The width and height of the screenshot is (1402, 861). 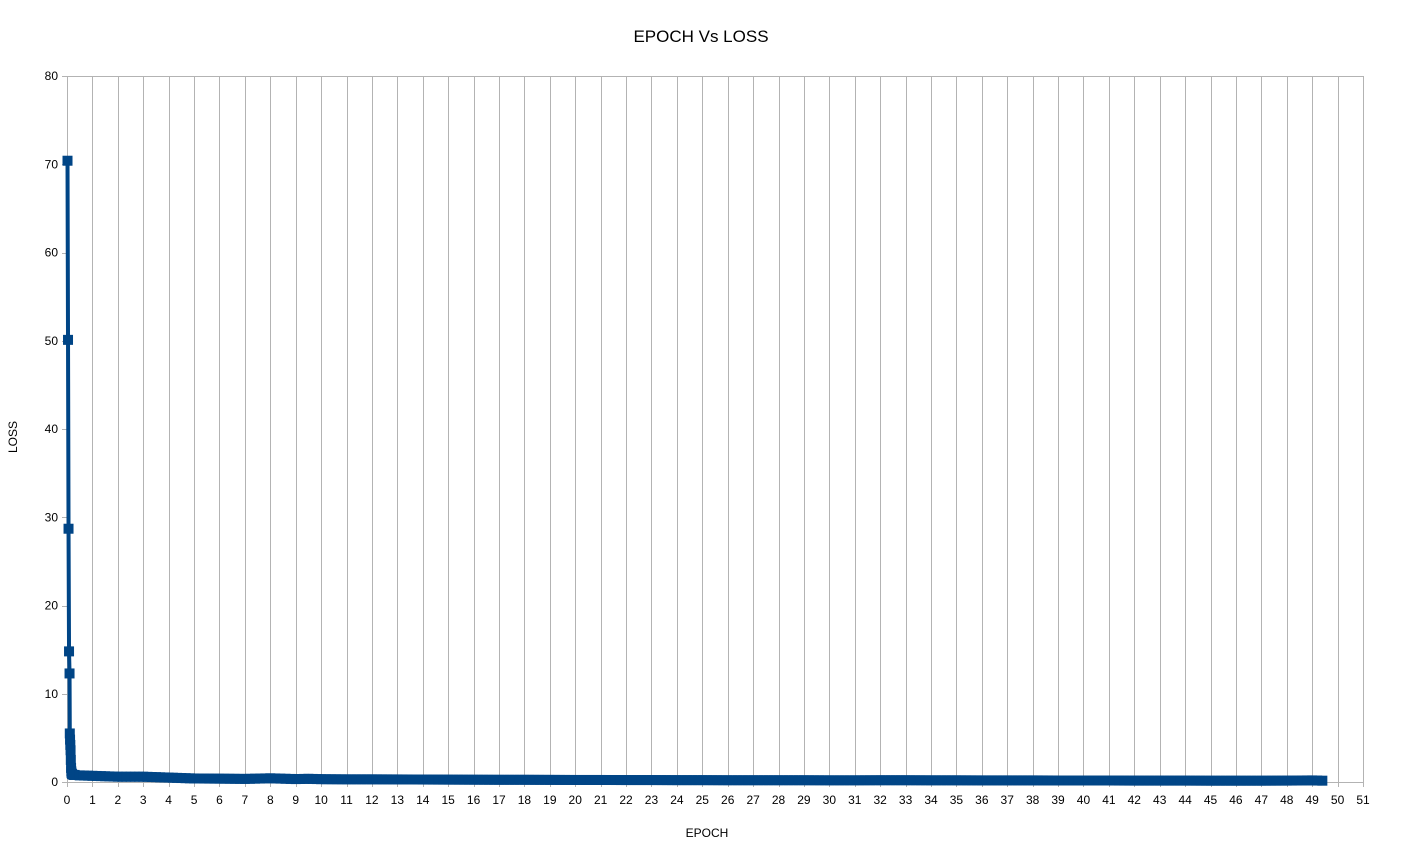 What do you see at coordinates (1084, 800) in the screenshot?
I see `x-tick-label: 40` at bounding box center [1084, 800].